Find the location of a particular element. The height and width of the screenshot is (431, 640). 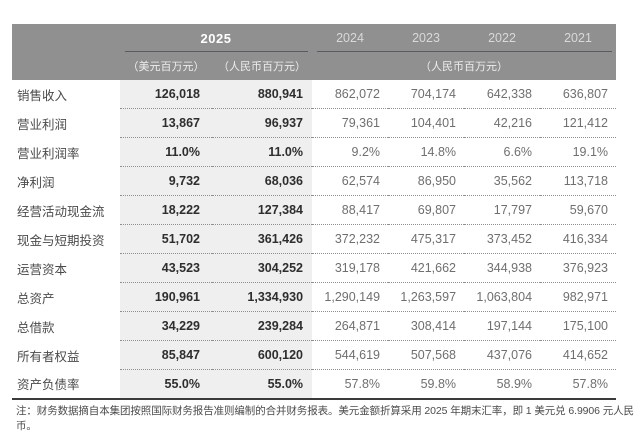

cell-2025-rmb: 304,252 is located at coordinates (262, 268).